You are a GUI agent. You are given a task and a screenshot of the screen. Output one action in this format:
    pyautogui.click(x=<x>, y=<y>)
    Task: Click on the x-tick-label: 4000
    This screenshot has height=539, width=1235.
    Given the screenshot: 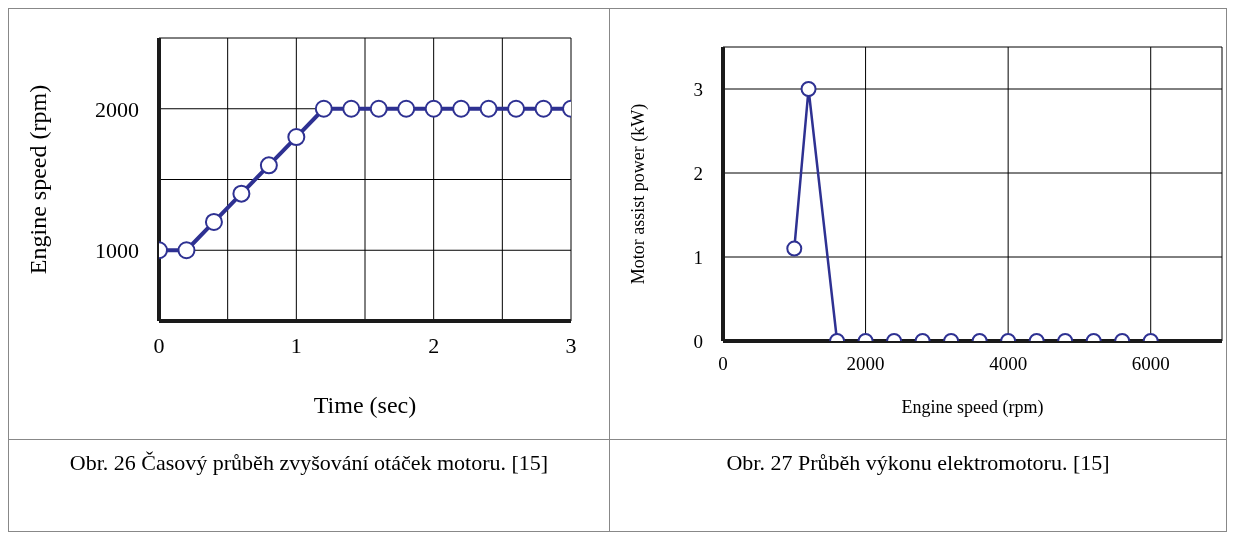 What is the action you would take?
    pyautogui.click(x=1008, y=364)
    